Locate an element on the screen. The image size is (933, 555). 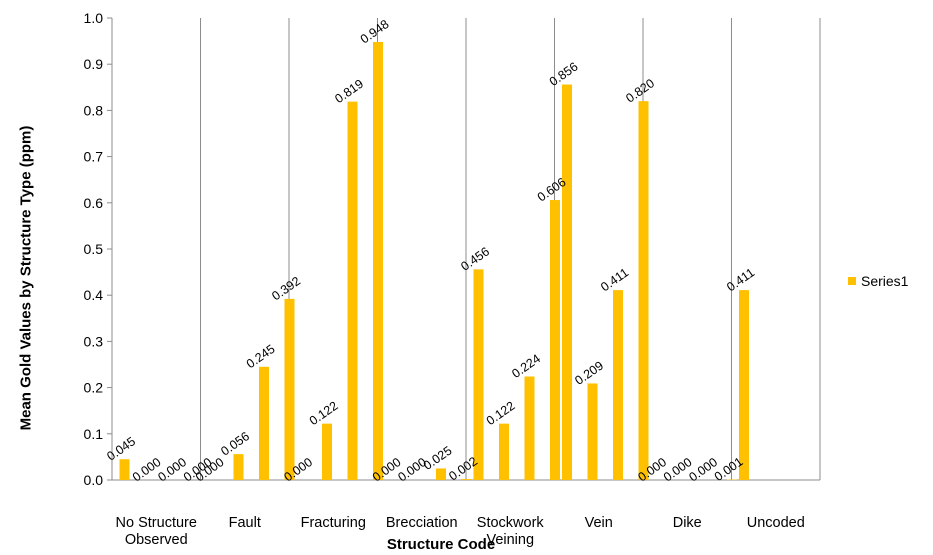
y-tick-label: 0.9 is located at coordinates (94, 64).